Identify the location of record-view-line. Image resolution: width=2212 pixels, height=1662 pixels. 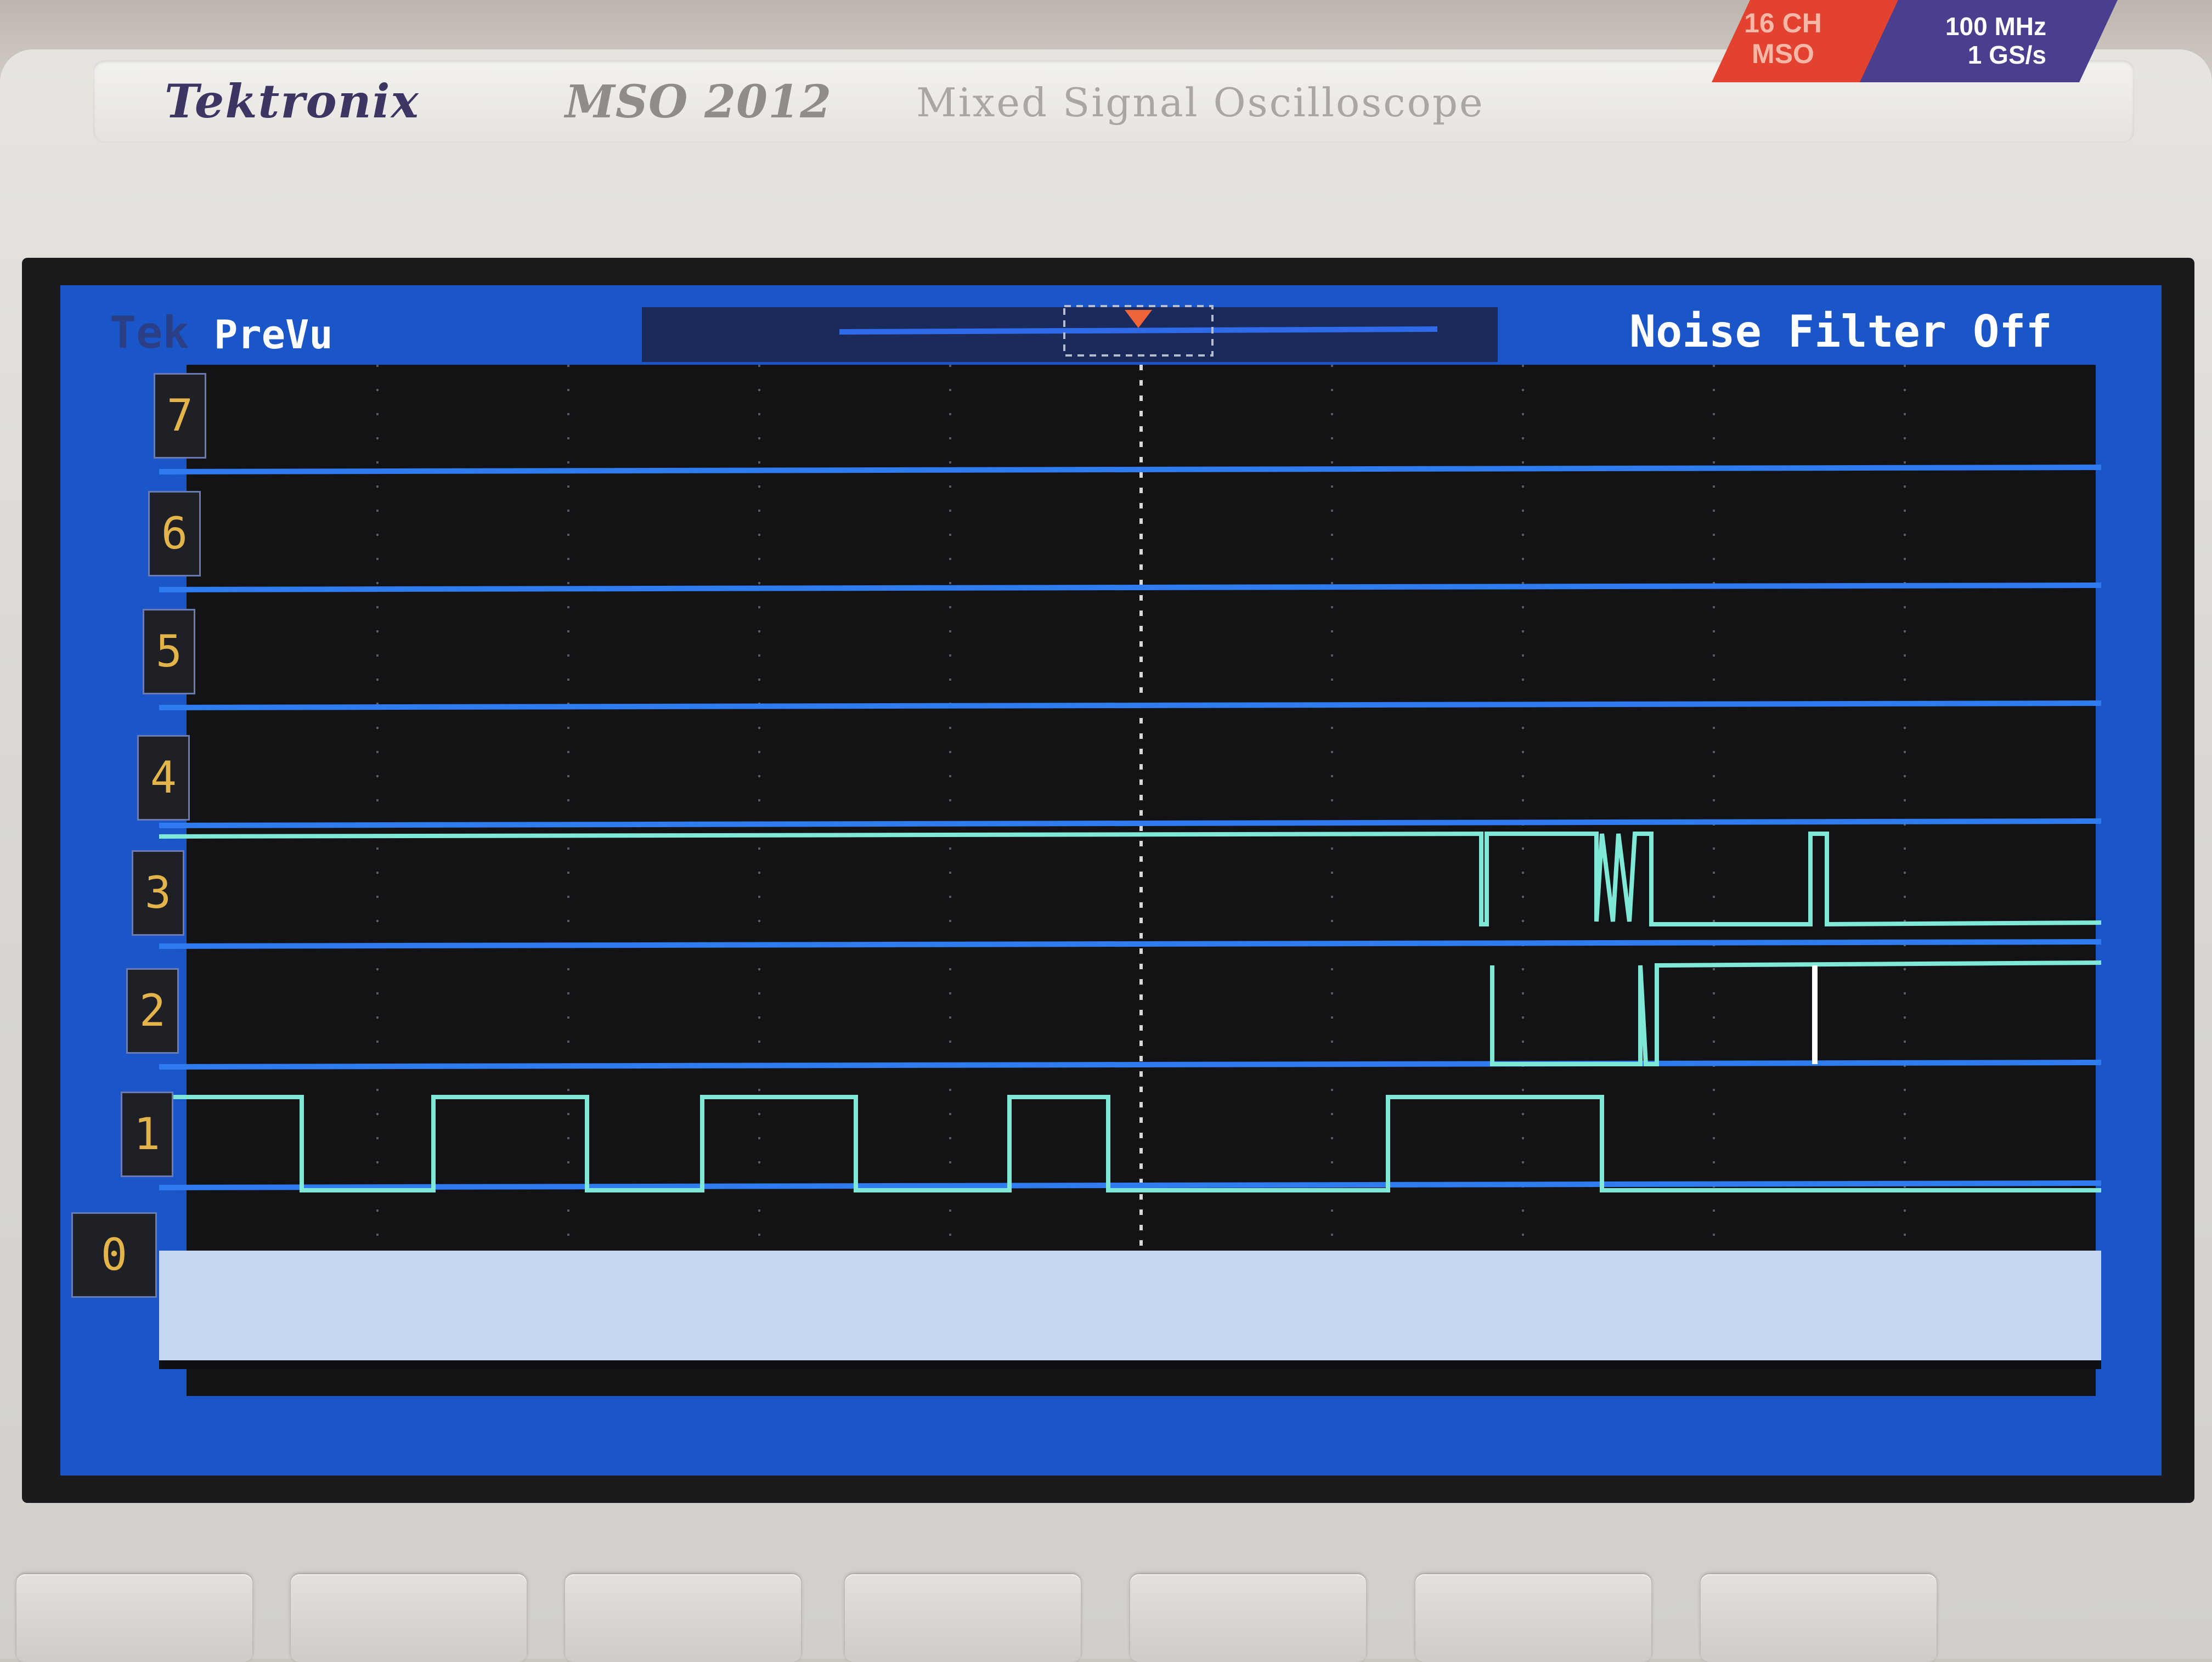
(1138, 330).